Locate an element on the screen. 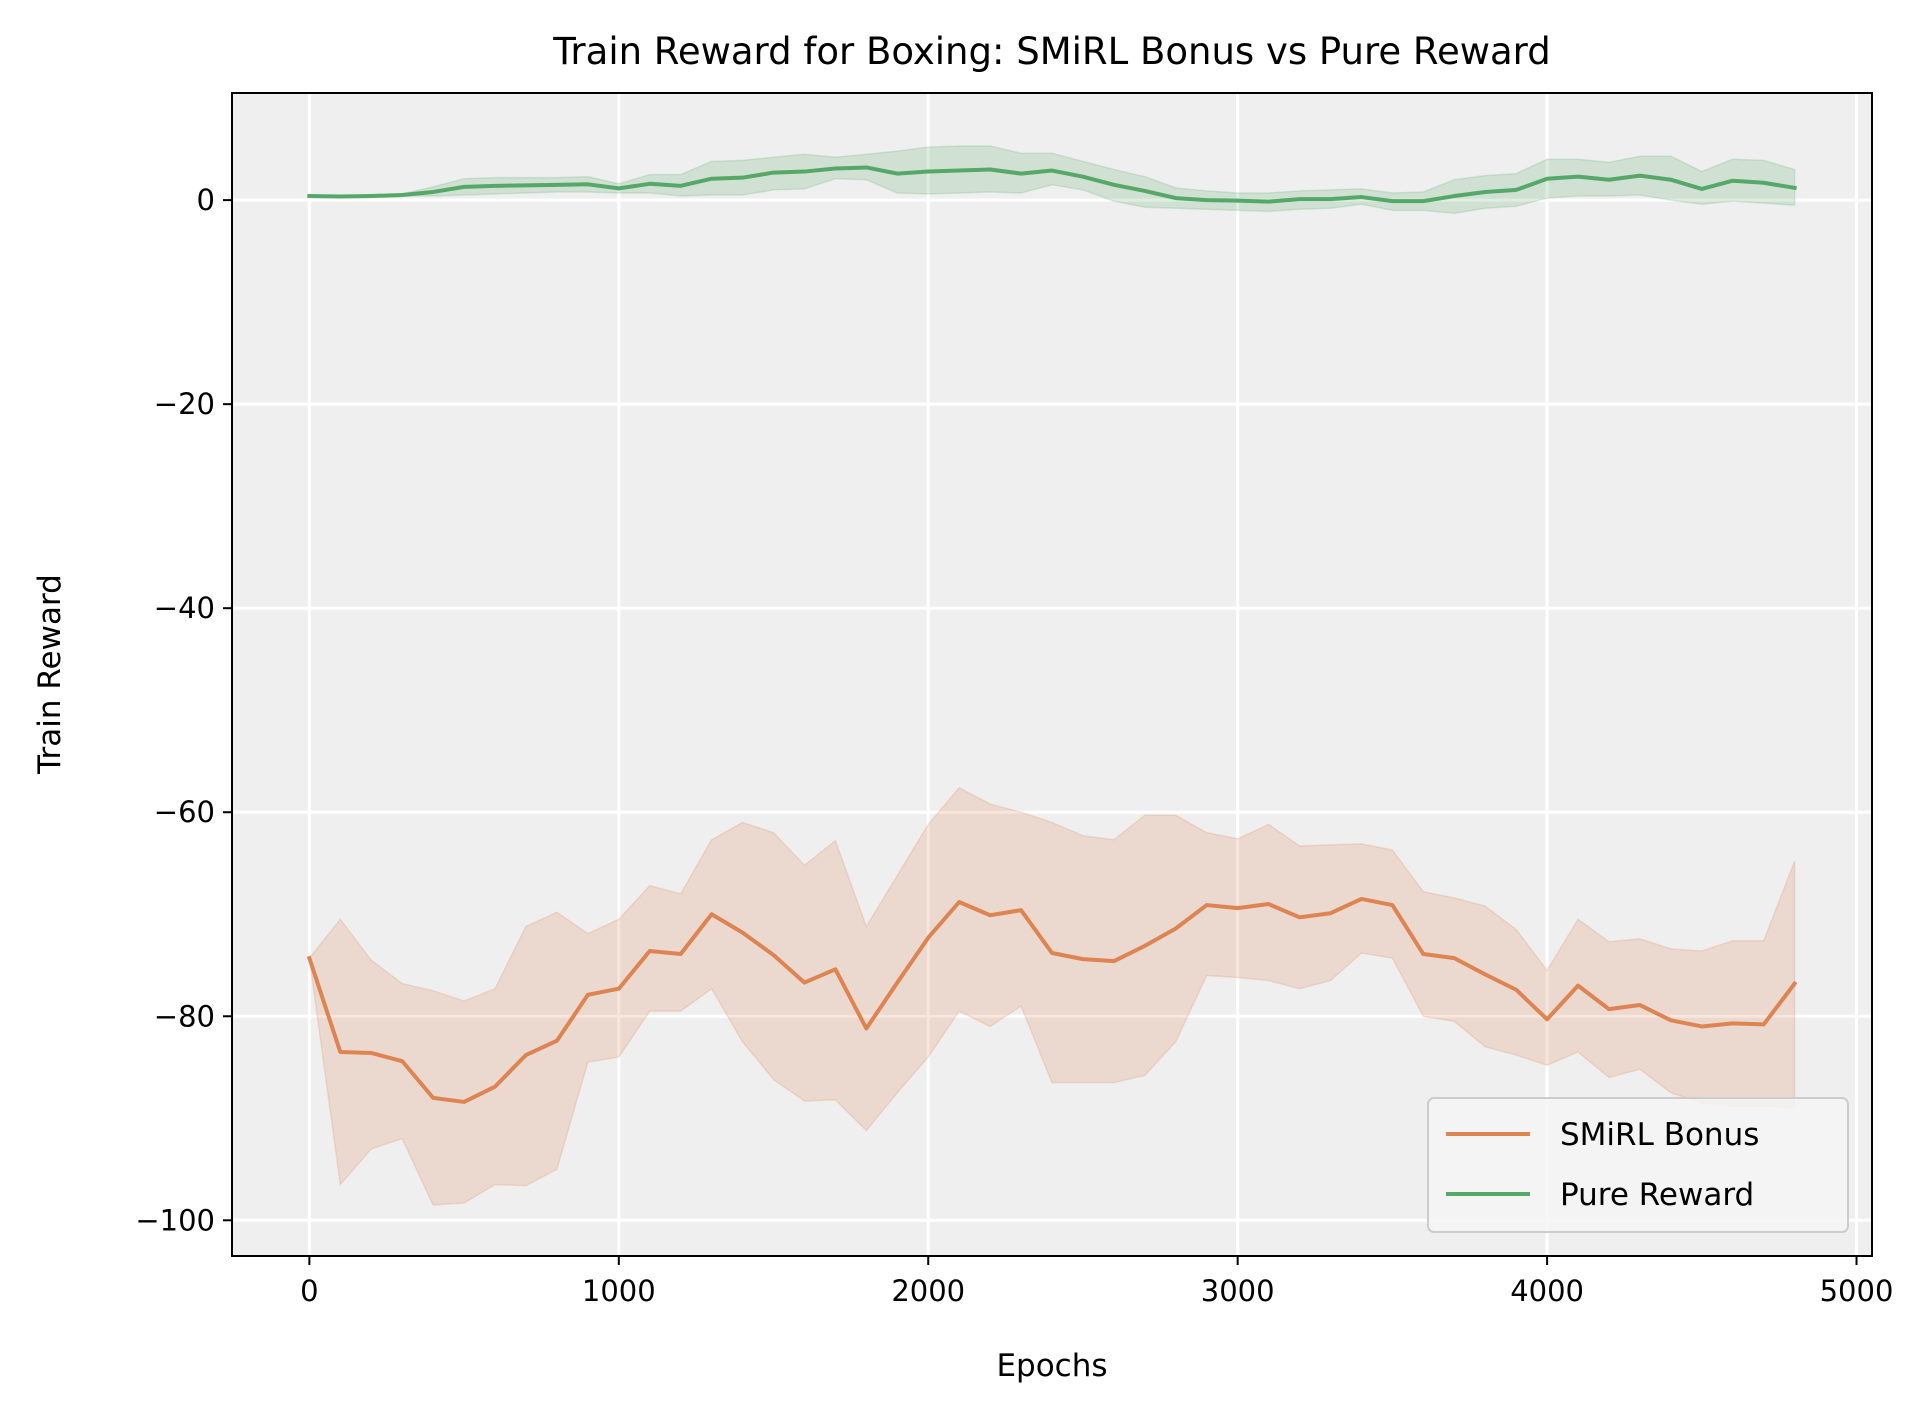 This screenshot has width=1928, height=1403. x-tick-label: 0 is located at coordinates (309, 1291).